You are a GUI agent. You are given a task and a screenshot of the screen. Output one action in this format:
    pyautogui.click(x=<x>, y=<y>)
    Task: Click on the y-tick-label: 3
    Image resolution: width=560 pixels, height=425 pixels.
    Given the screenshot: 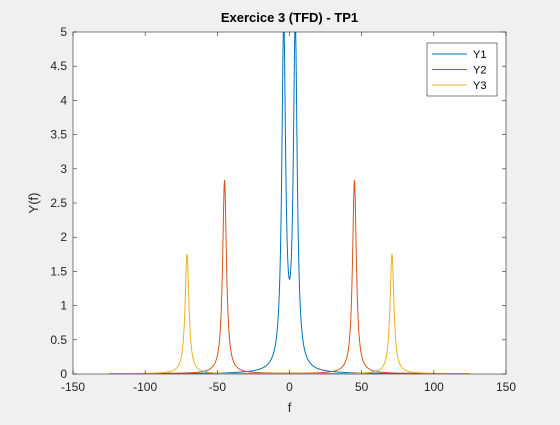 What is the action you would take?
    pyautogui.click(x=63, y=169)
    